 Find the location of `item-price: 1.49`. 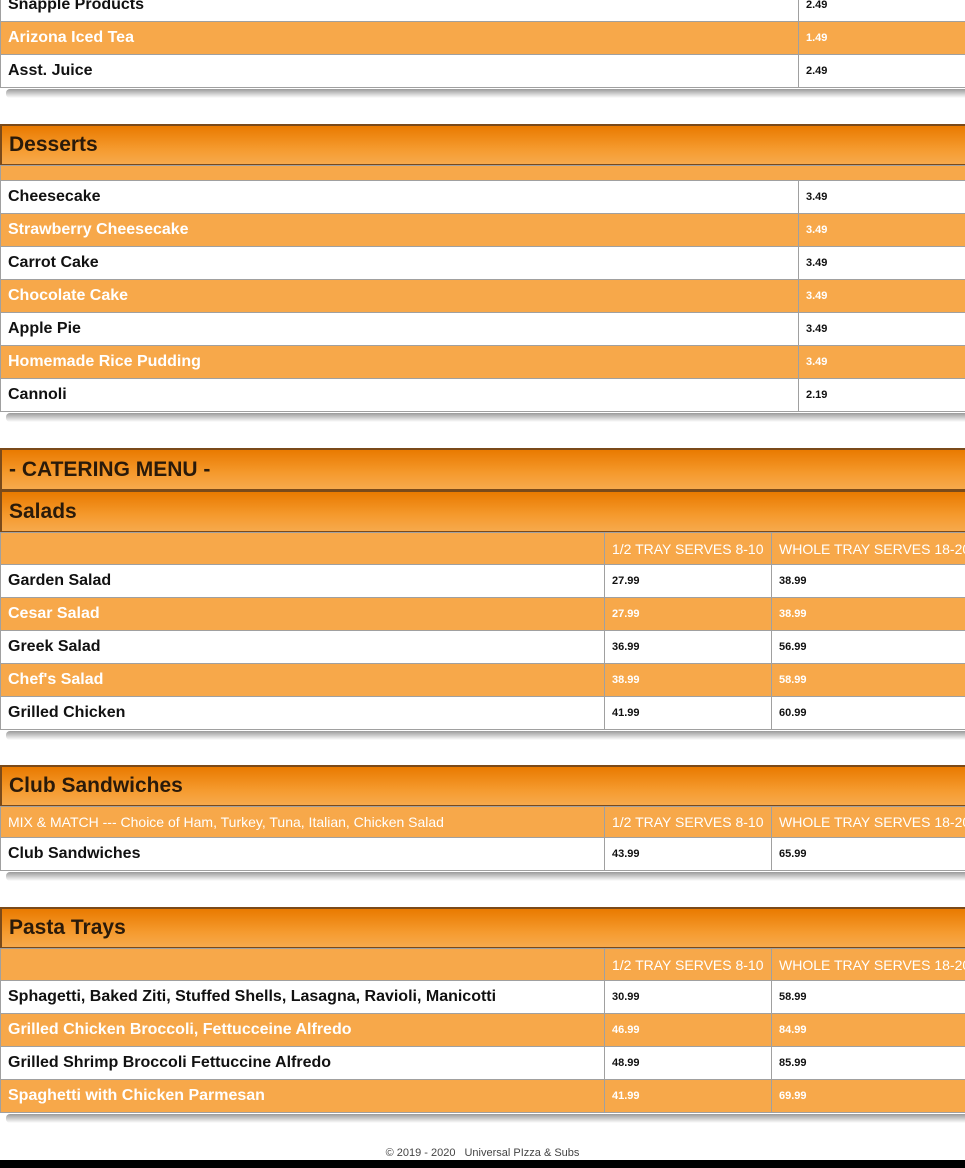

item-price: 1.49 is located at coordinates (881, 38).